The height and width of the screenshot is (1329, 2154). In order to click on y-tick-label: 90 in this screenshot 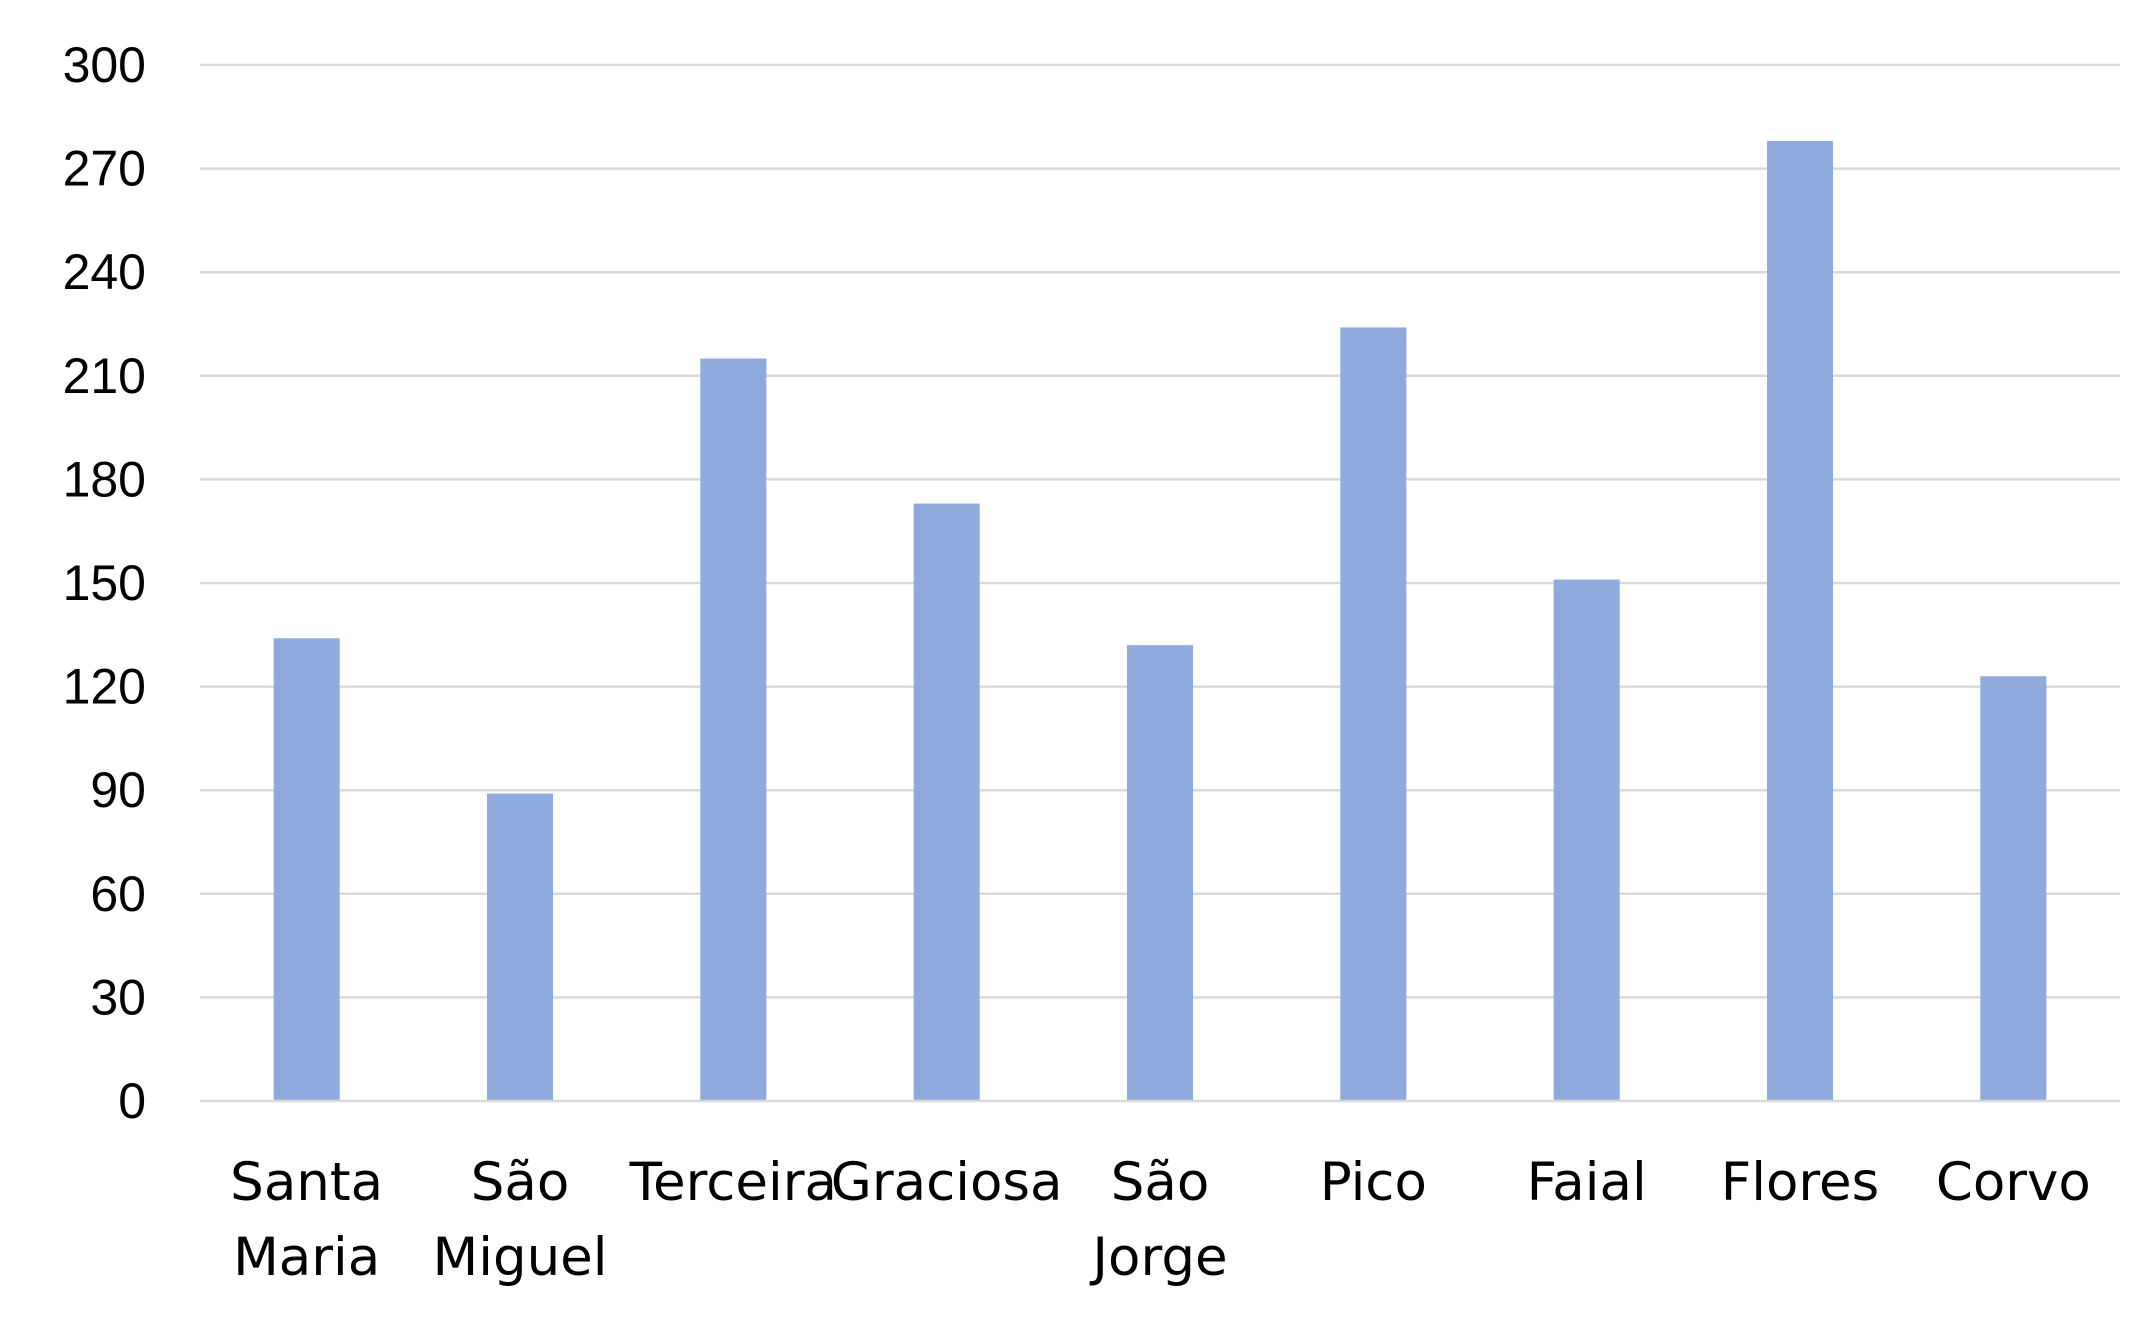, I will do `click(118, 790)`.